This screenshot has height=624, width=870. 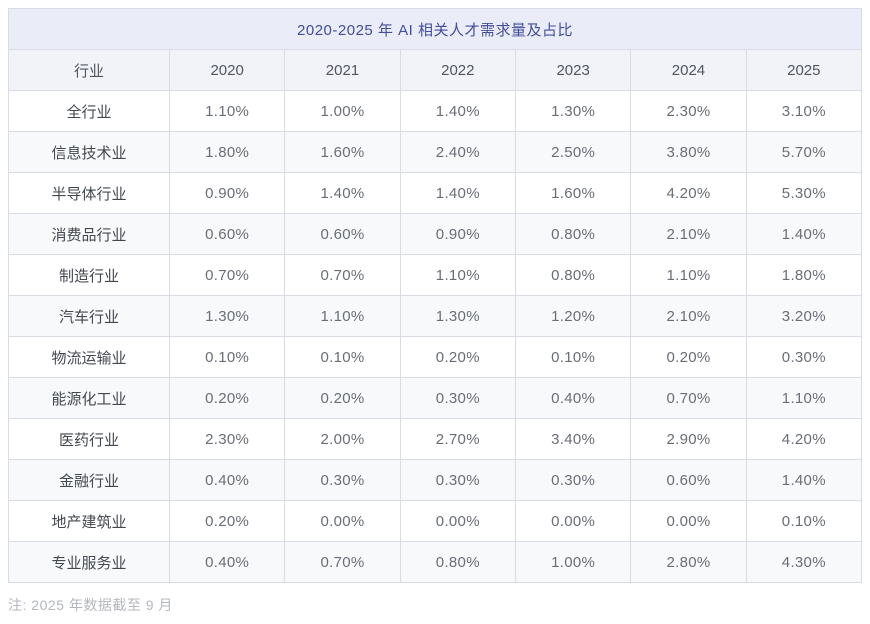 What do you see at coordinates (89, 398) in the screenshot?
I see `industry-name: 能源化工业` at bounding box center [89, 398].